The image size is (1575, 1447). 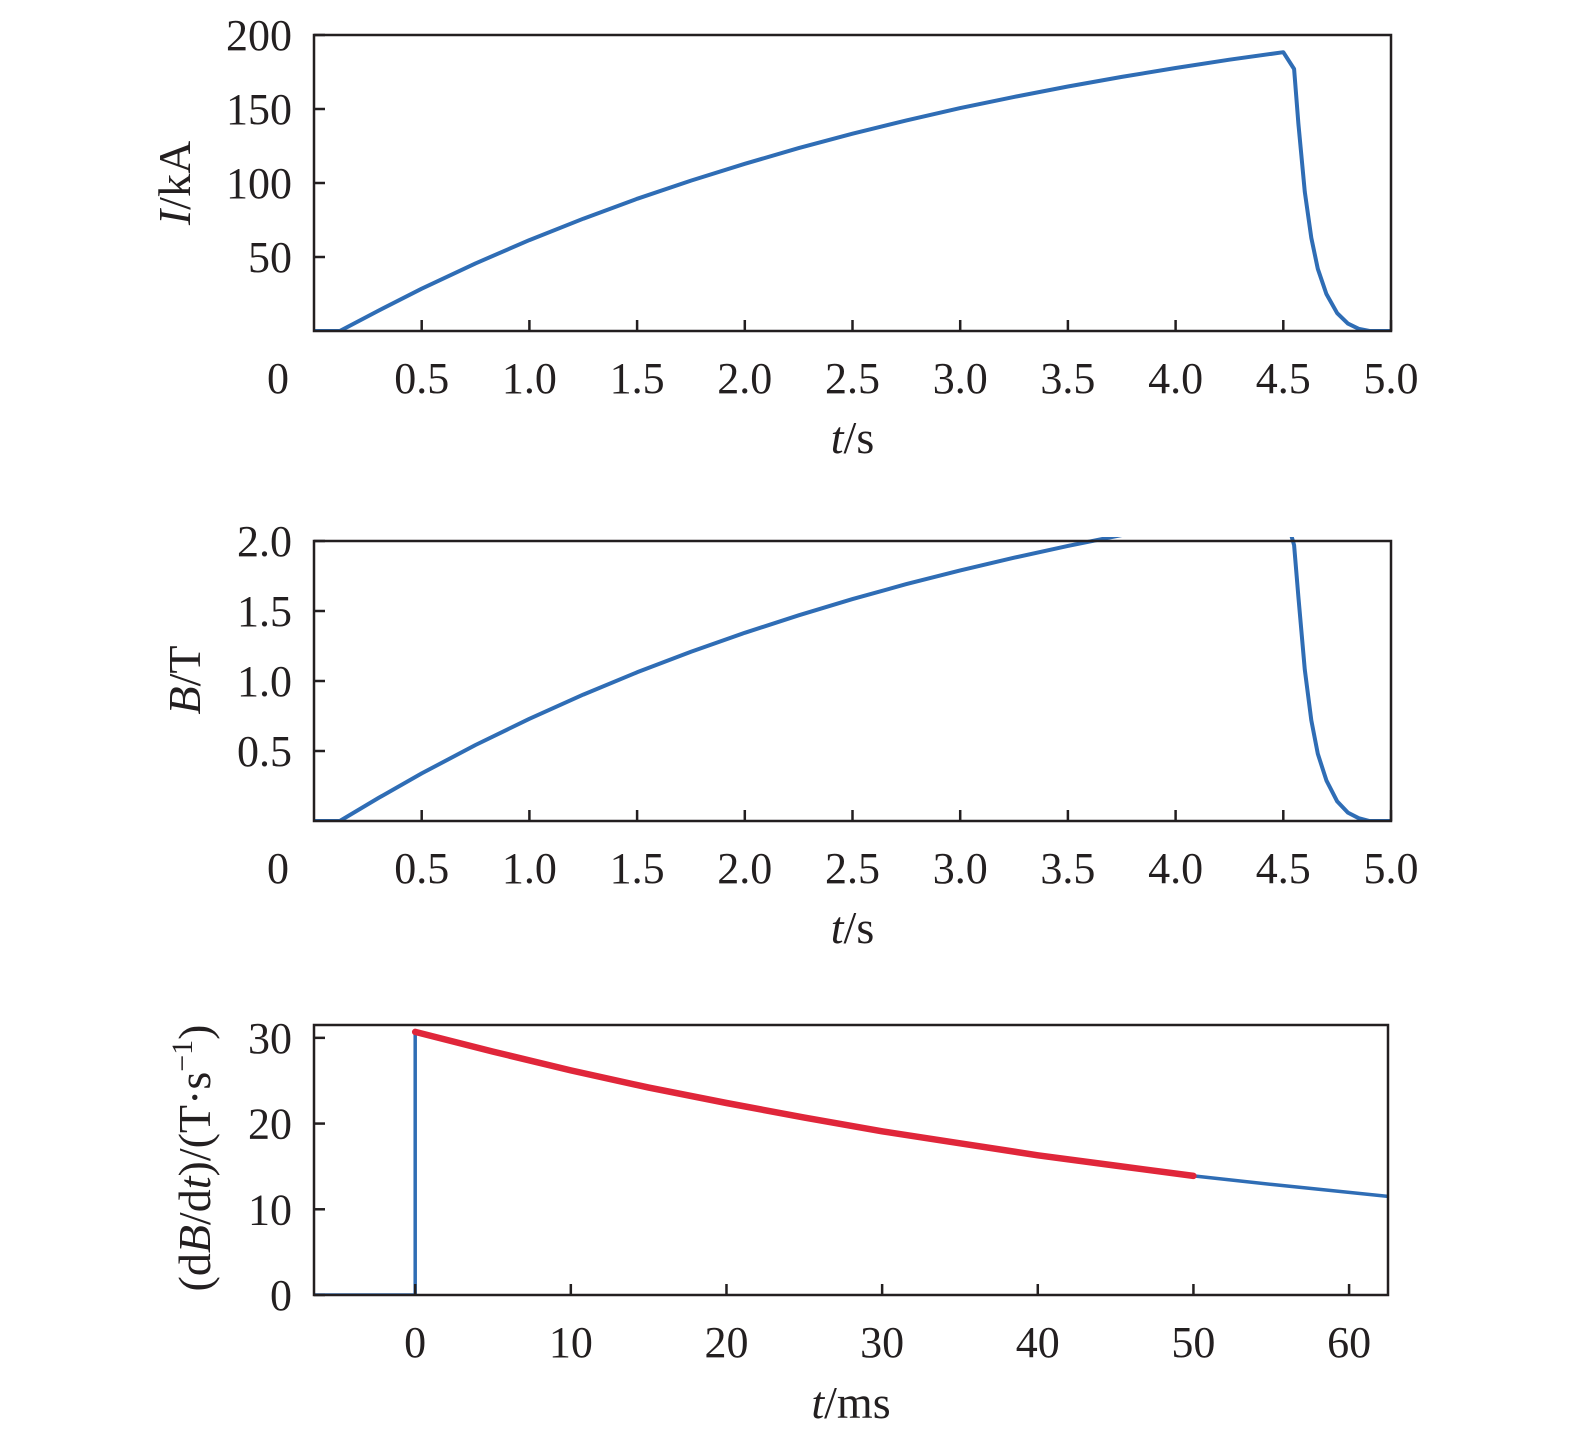 What do you see at coordinates (281, 1295) in the screenshot?
I see `y-tick-label: 0` at bounding box center [281, 1295].